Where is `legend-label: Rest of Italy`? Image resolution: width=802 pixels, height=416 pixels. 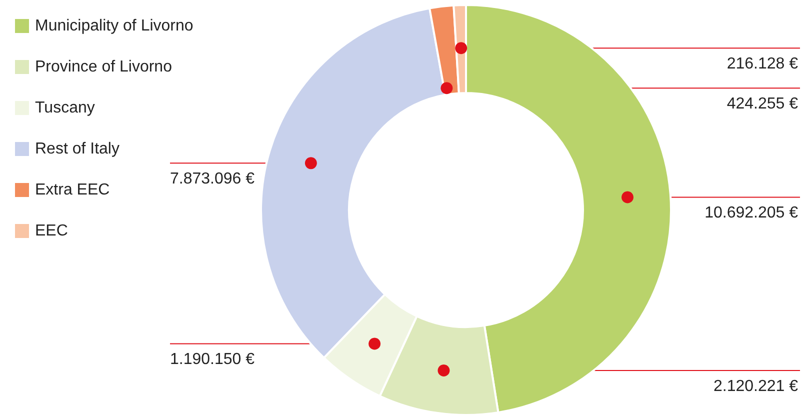
legend-label: Rest of Italy is located at coordinates (77, 149).